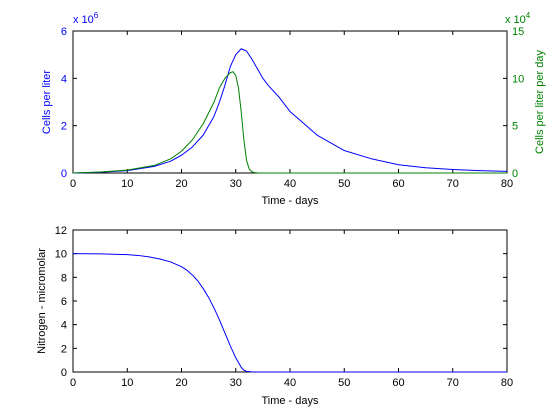 The image size is (560, 420). What do you see at coordinates (96, 15) in the screenshot?
I see `top-left-exponent-power: 6` at bounding box center [96, 15].